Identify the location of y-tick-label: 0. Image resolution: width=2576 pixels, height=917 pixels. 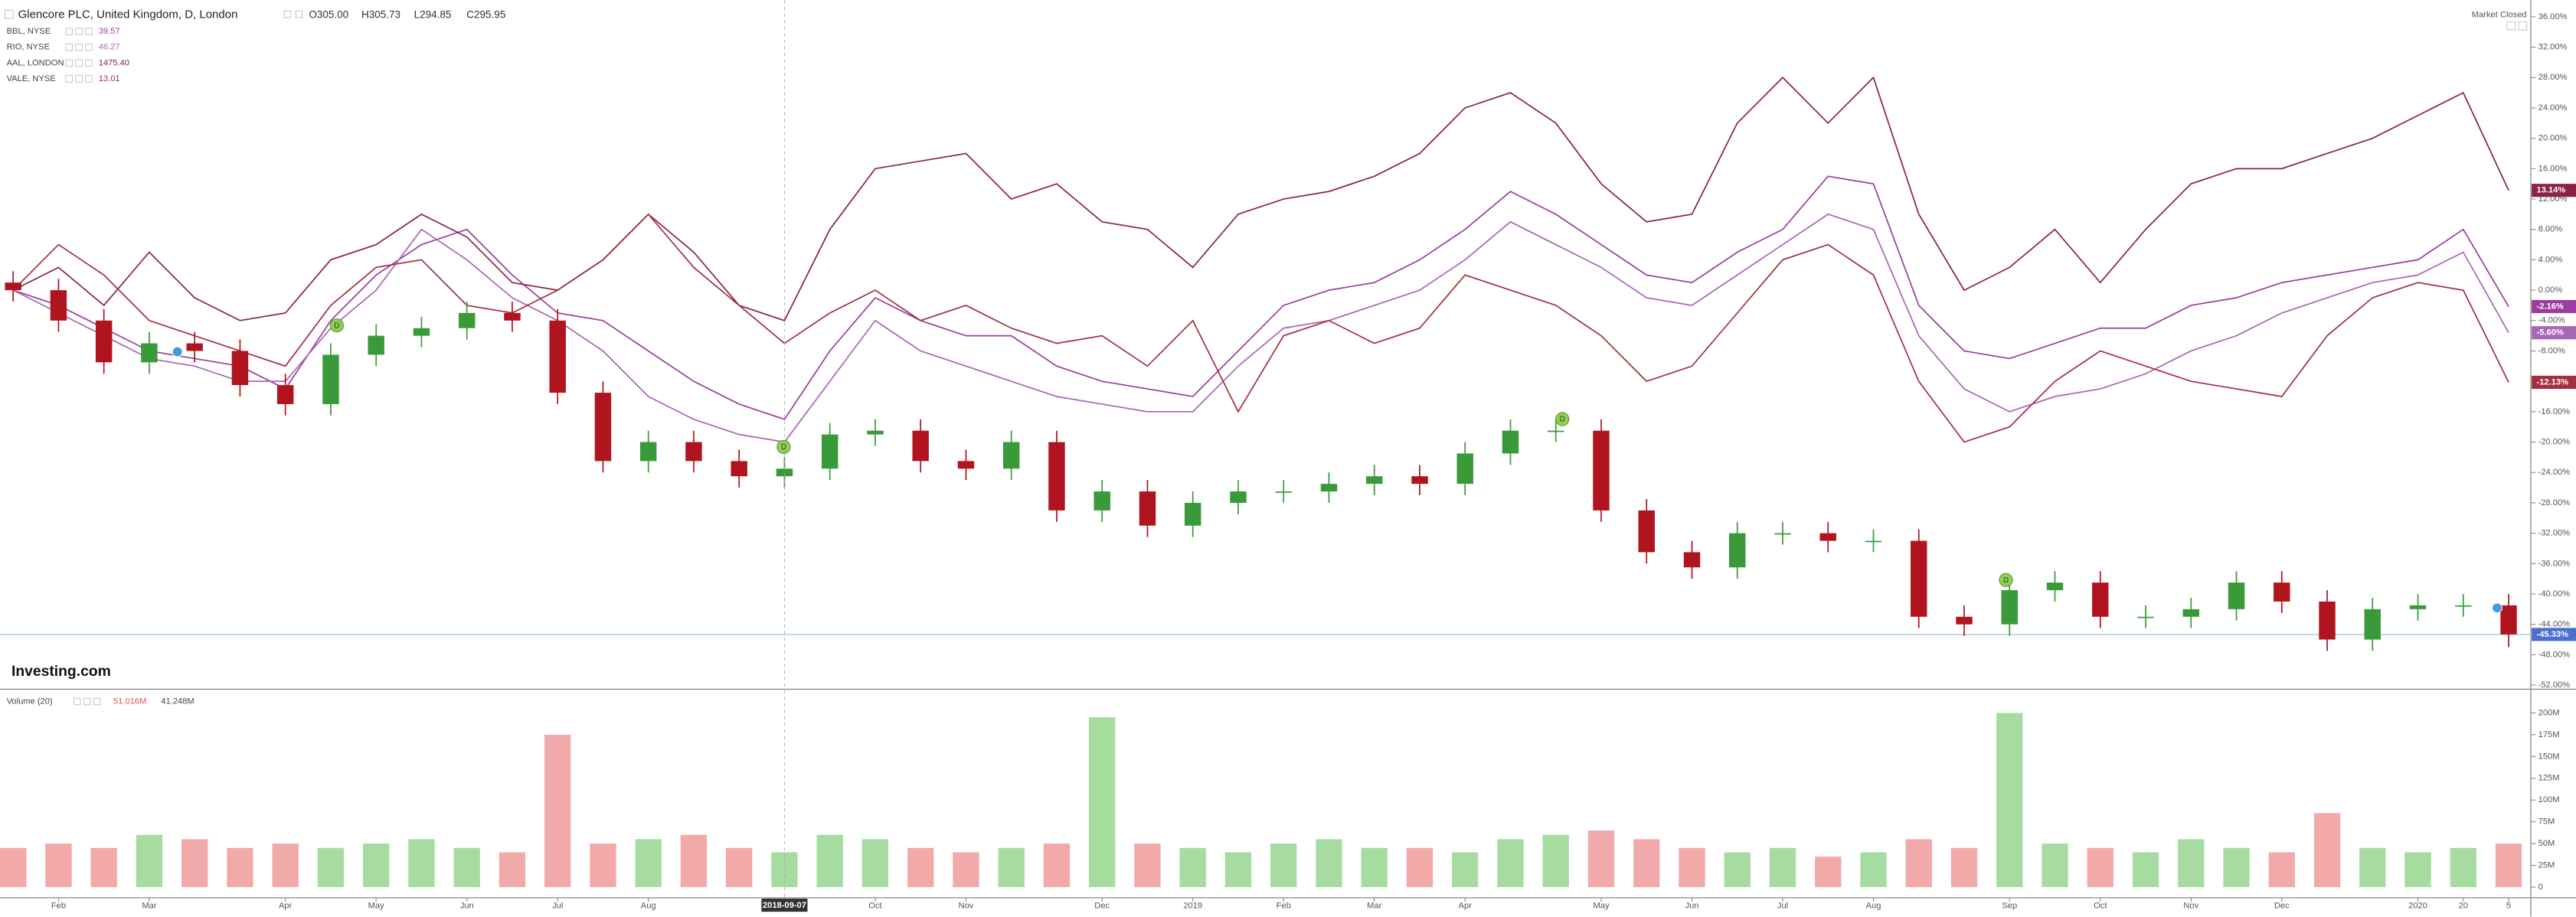
(2540, 888).